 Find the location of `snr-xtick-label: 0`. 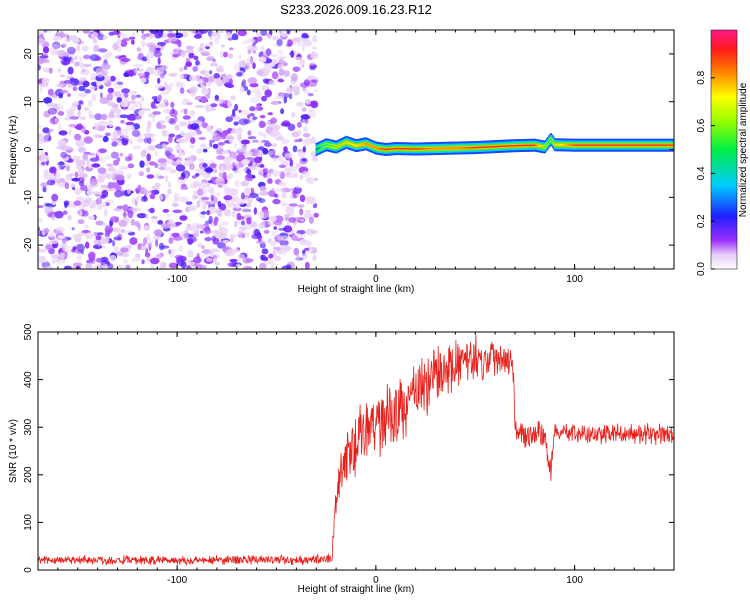

snr-xtick-label: 0 is located at coordinates (376, 580).